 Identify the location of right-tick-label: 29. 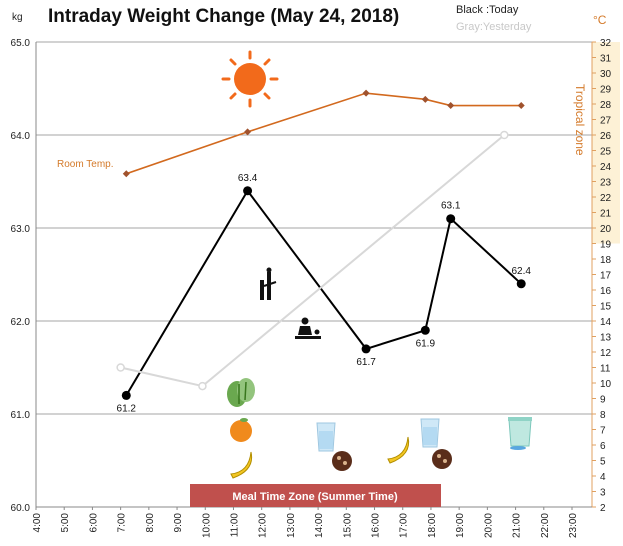
(606, 90).